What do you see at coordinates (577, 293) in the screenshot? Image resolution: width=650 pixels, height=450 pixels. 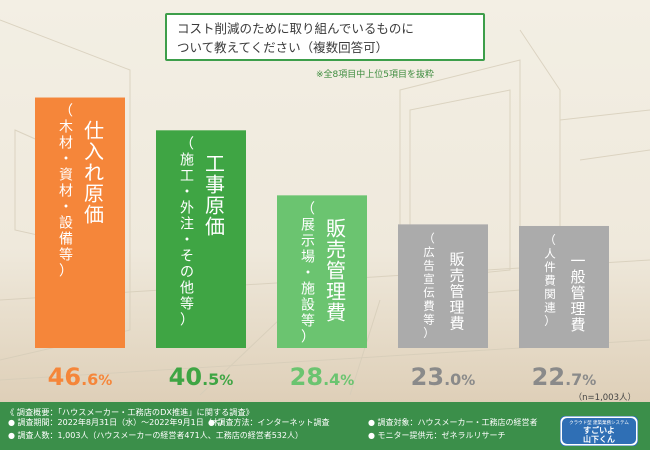 I see `category-label: 一般管理費` at bounding box center [577, 293].